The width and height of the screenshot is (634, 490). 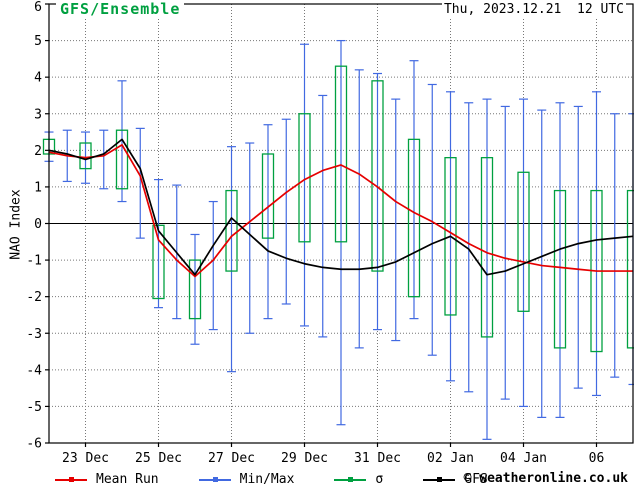 I want to click on legend-item-sigma: σ, so click(x=358, y=479).